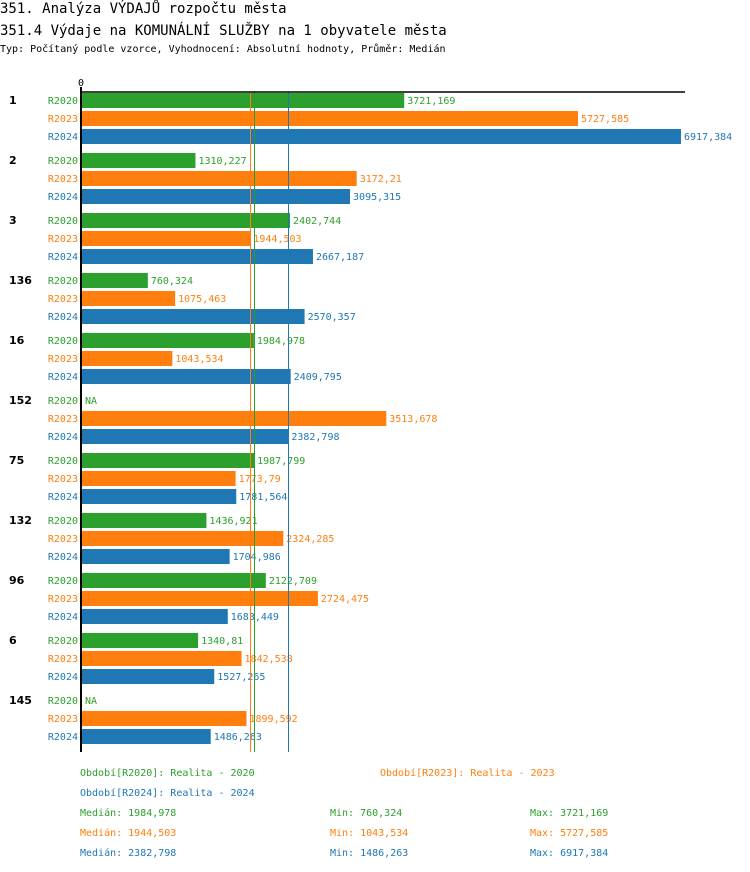 This screenshot has height=872, width=750. Describe the element at coordinates (281, 341) in the screenshot. I see `data-label: 1984,978` at that location.